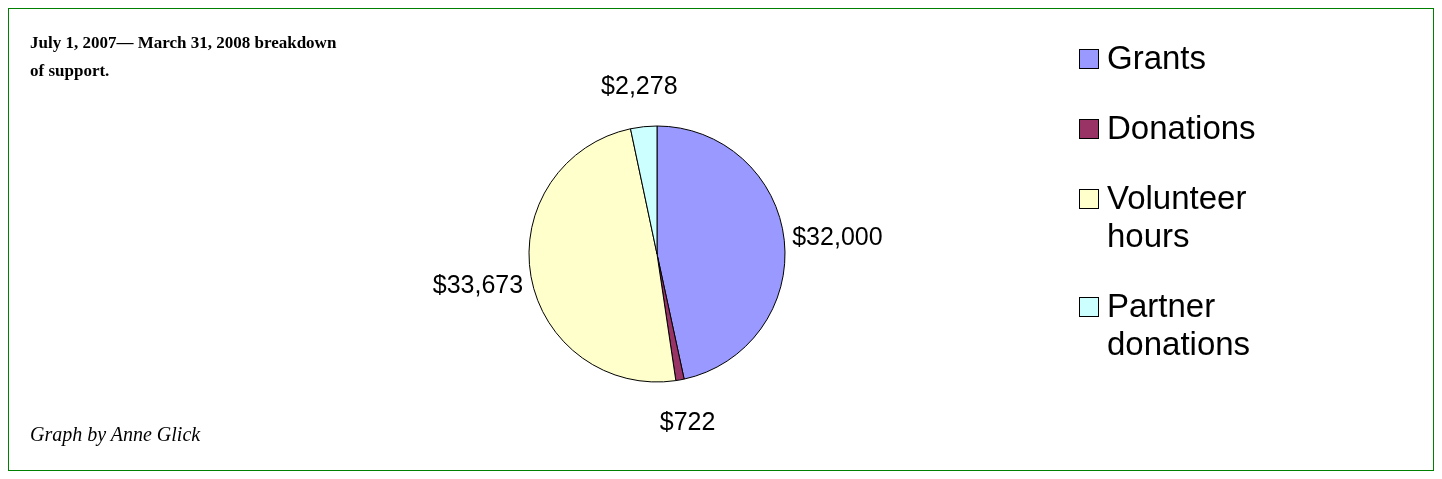 The width and height of the screenshot is (1442, 479). I want to click on legend-label: Grants, so click(1157, 58).